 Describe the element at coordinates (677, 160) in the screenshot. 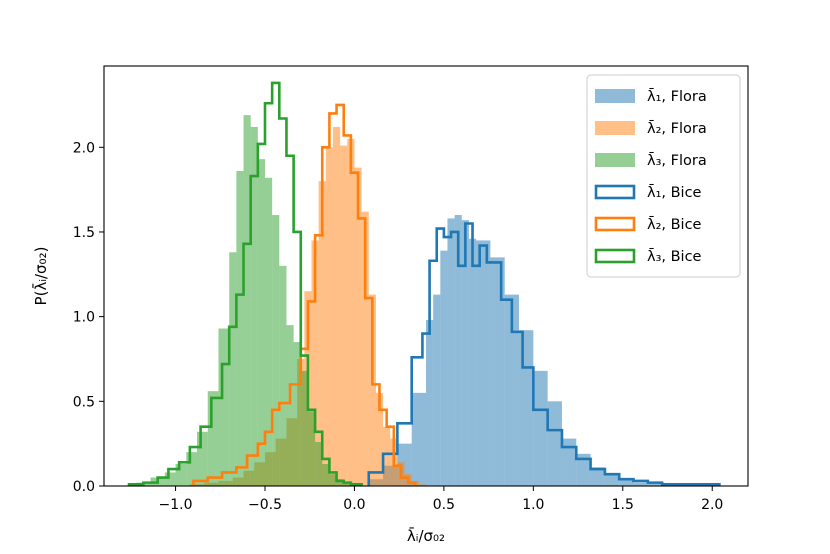

I see `legend-label: λ̄₃, Flora` at that location.